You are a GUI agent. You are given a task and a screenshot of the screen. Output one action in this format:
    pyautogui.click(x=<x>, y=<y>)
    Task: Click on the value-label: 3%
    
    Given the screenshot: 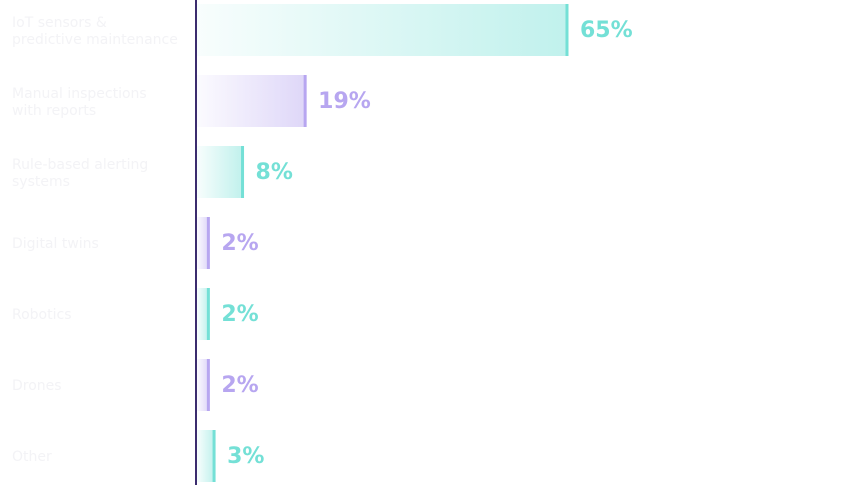 What is the action you would take?
    pyautogui.click(x=245, y=456)
    